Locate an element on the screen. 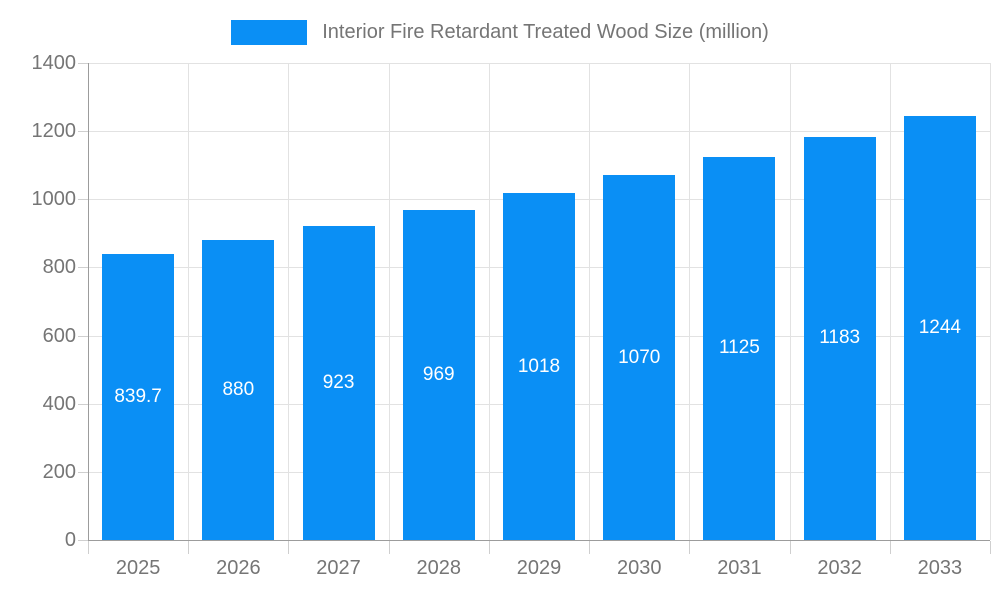 This screenshot has width=1000, height=600. x-axis-label: 2027 is located at coordinates (338, 568).